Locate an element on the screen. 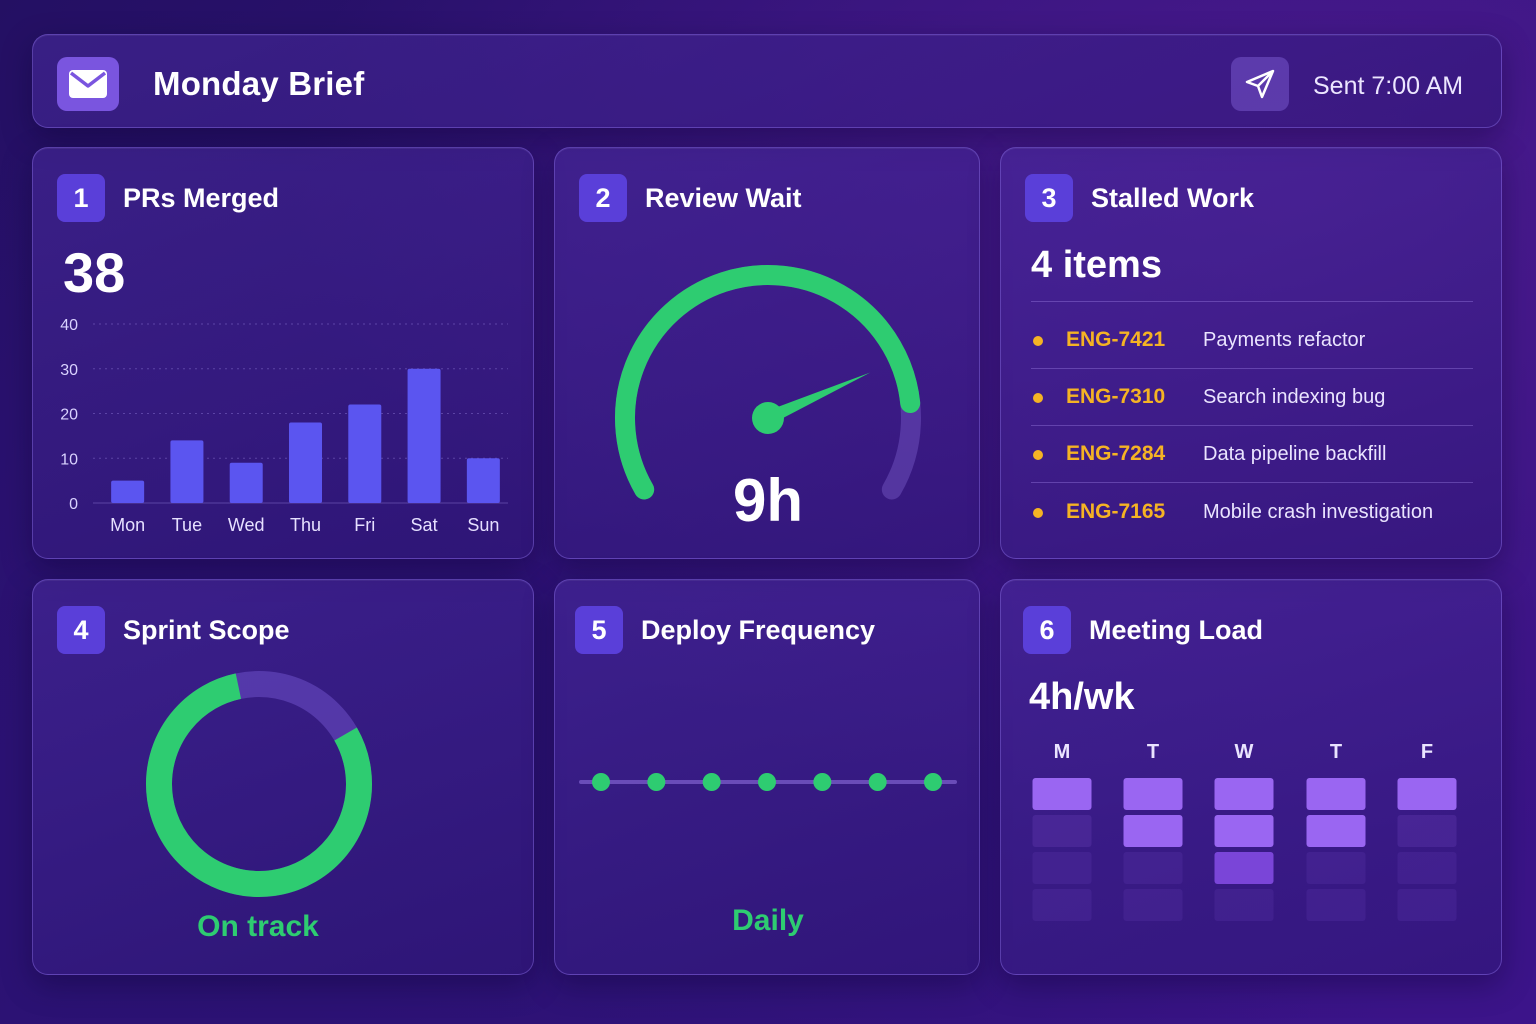 Image resolution: width=1536 pixels, height=1024 pixels. ticket-description: Payments refactor is located at coordinates (1284, 340).